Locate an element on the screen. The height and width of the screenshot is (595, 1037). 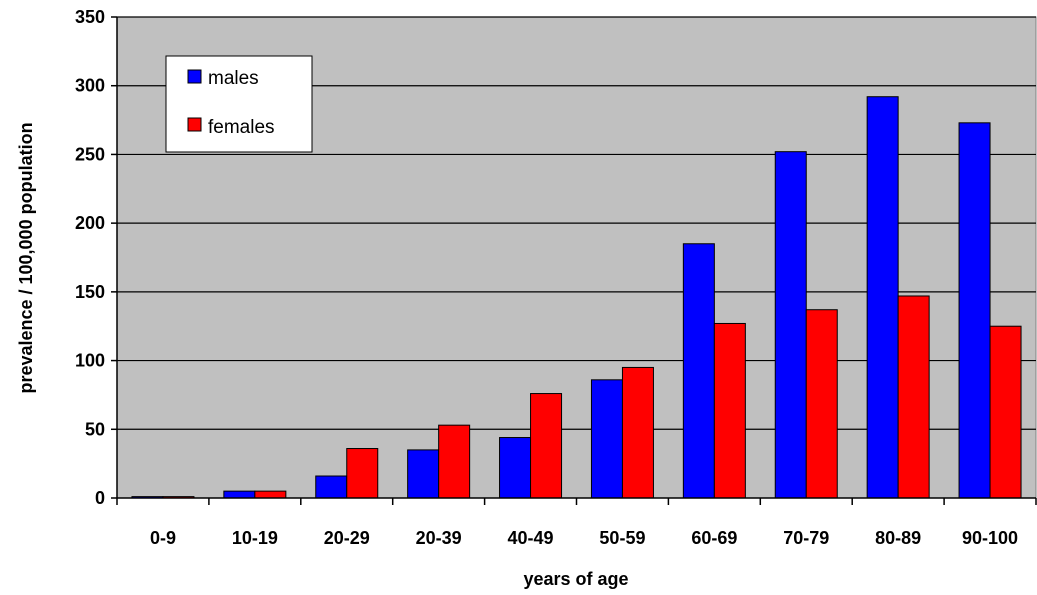
y-tick-label: 350 is located at coordinates (90, 17).